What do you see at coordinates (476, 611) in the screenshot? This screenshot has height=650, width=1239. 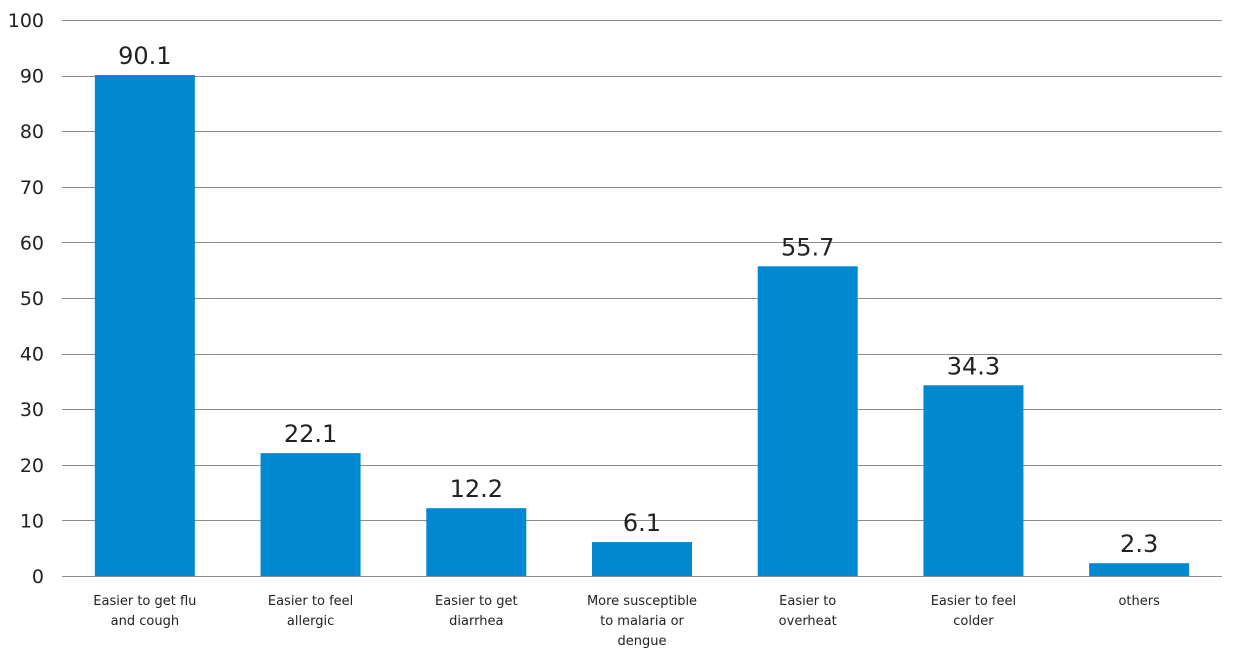 I see `x-tick-label-3: Easier to get diarrhea` at bounding box center [476, 611].